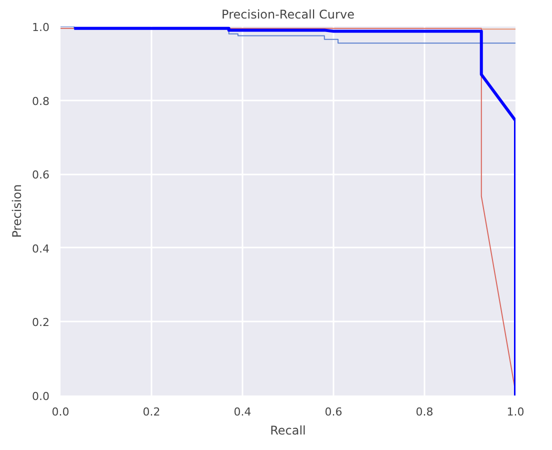 Image resolution: width=552 pixels, height=450 pixels. I want to click on y-tick-label: 0.6, so click(41, 175).